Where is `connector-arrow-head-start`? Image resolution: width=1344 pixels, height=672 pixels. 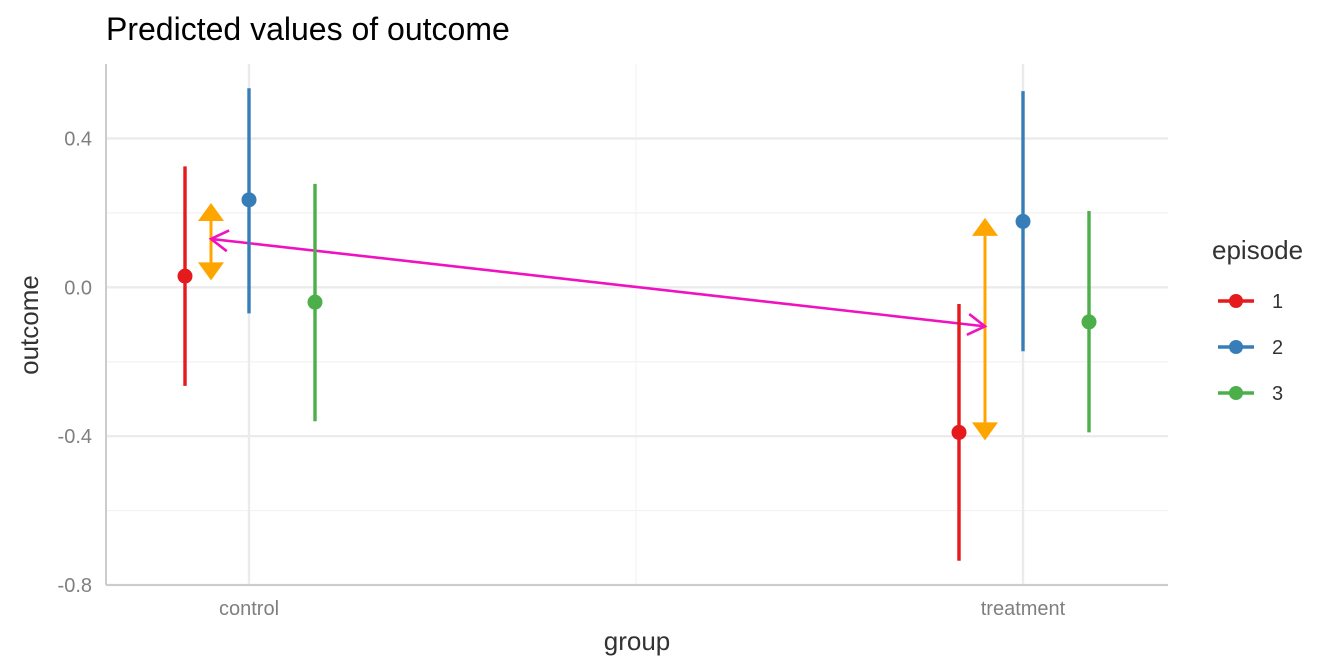
connector-arrow-head-start is located at coordinates (219, 241).